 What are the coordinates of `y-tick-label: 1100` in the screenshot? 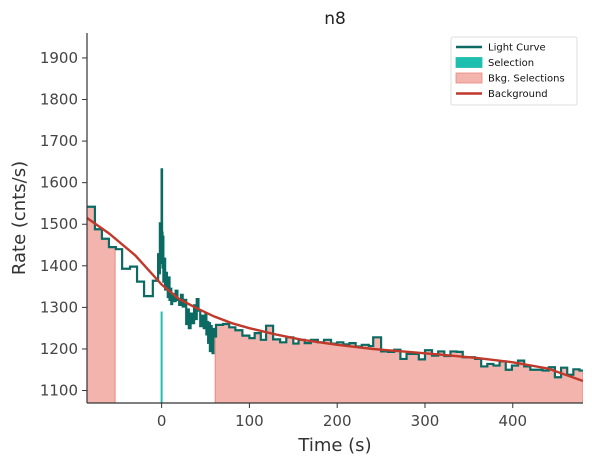 It's located at (59, 391).